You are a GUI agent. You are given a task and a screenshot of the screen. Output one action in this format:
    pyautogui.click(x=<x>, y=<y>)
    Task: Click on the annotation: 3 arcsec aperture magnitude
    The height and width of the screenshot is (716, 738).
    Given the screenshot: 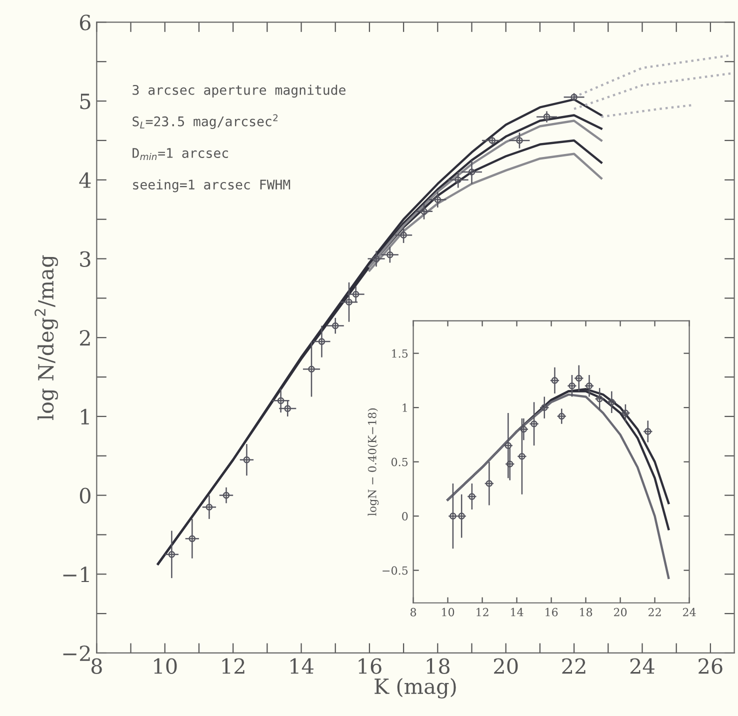 What is the action you would take?
    pyautogui.click(x=239, y=91)
    